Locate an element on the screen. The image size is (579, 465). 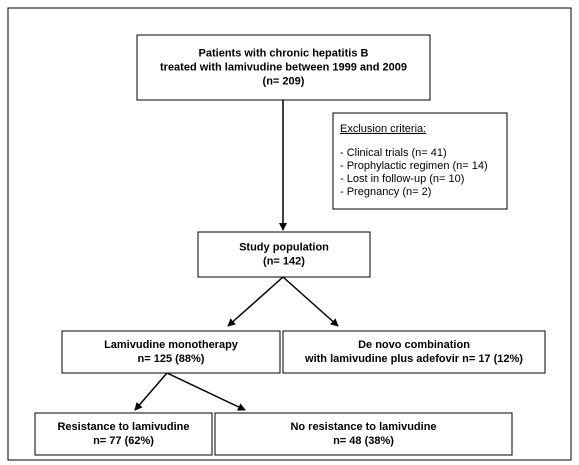
node-label: Resistance to lamivudine is located at coordinates (123, 427).